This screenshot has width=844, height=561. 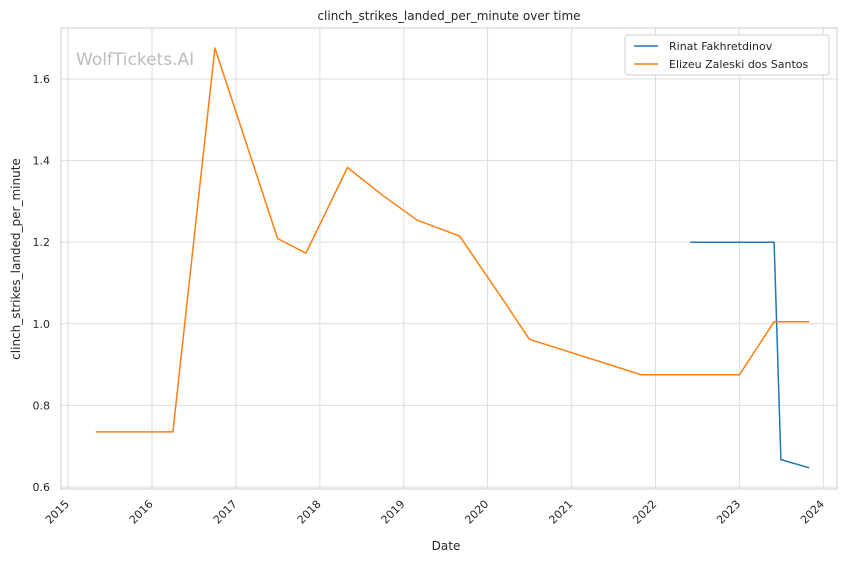 I want to click on x-axis-label: Date, so click(x=446, y=546).